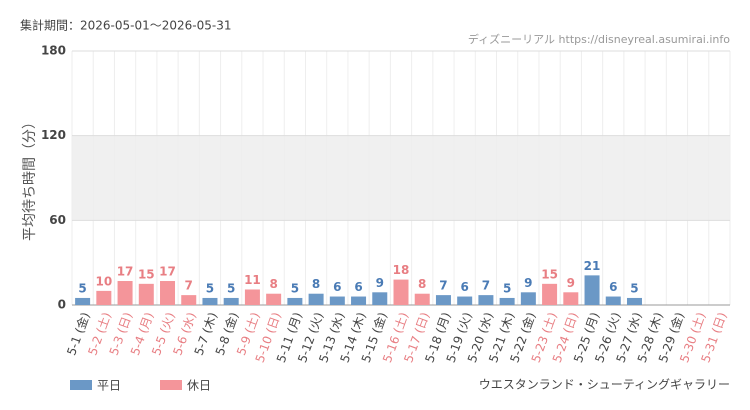 This screenshot has width=750, height=410. Describe the element at coordinates (109, 386) in the screenshot. I see `legend-label: 平日` at that location.